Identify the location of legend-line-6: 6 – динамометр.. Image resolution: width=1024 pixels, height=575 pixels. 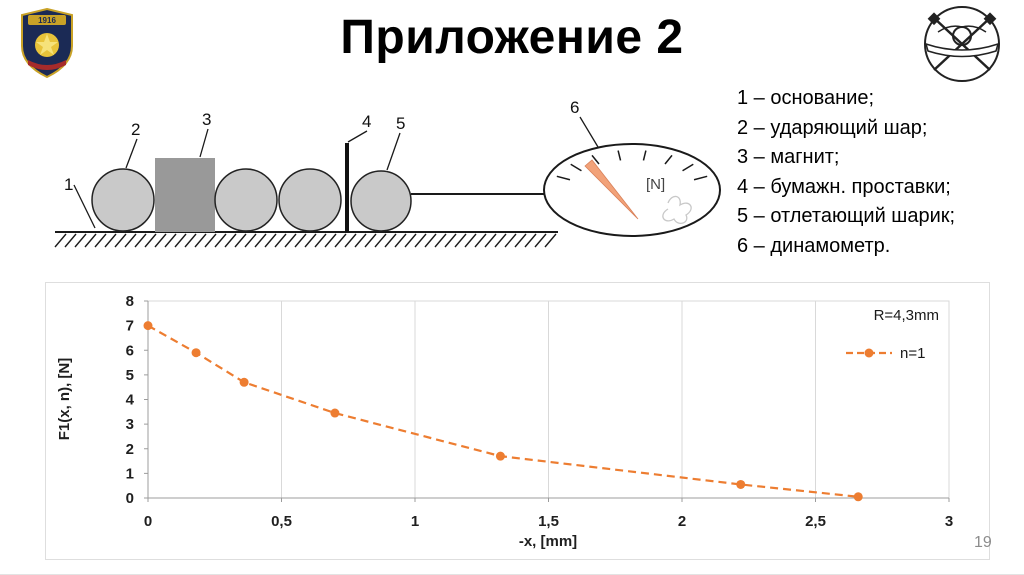
(814, 245).